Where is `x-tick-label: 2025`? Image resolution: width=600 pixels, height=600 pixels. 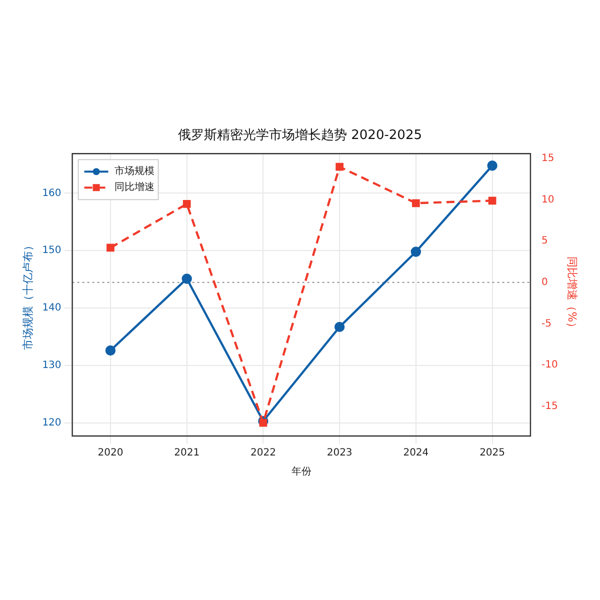 x-tick-label: 2025 is located at coordinates (493, 453).